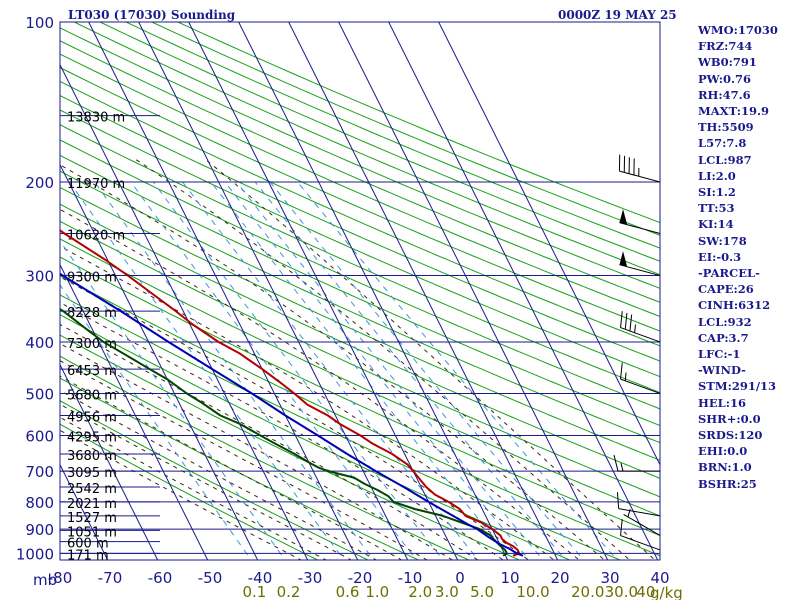 The width and height of the screenshot is (800, 600). I want to click on height-label: 4295 m, so click(92, 438).